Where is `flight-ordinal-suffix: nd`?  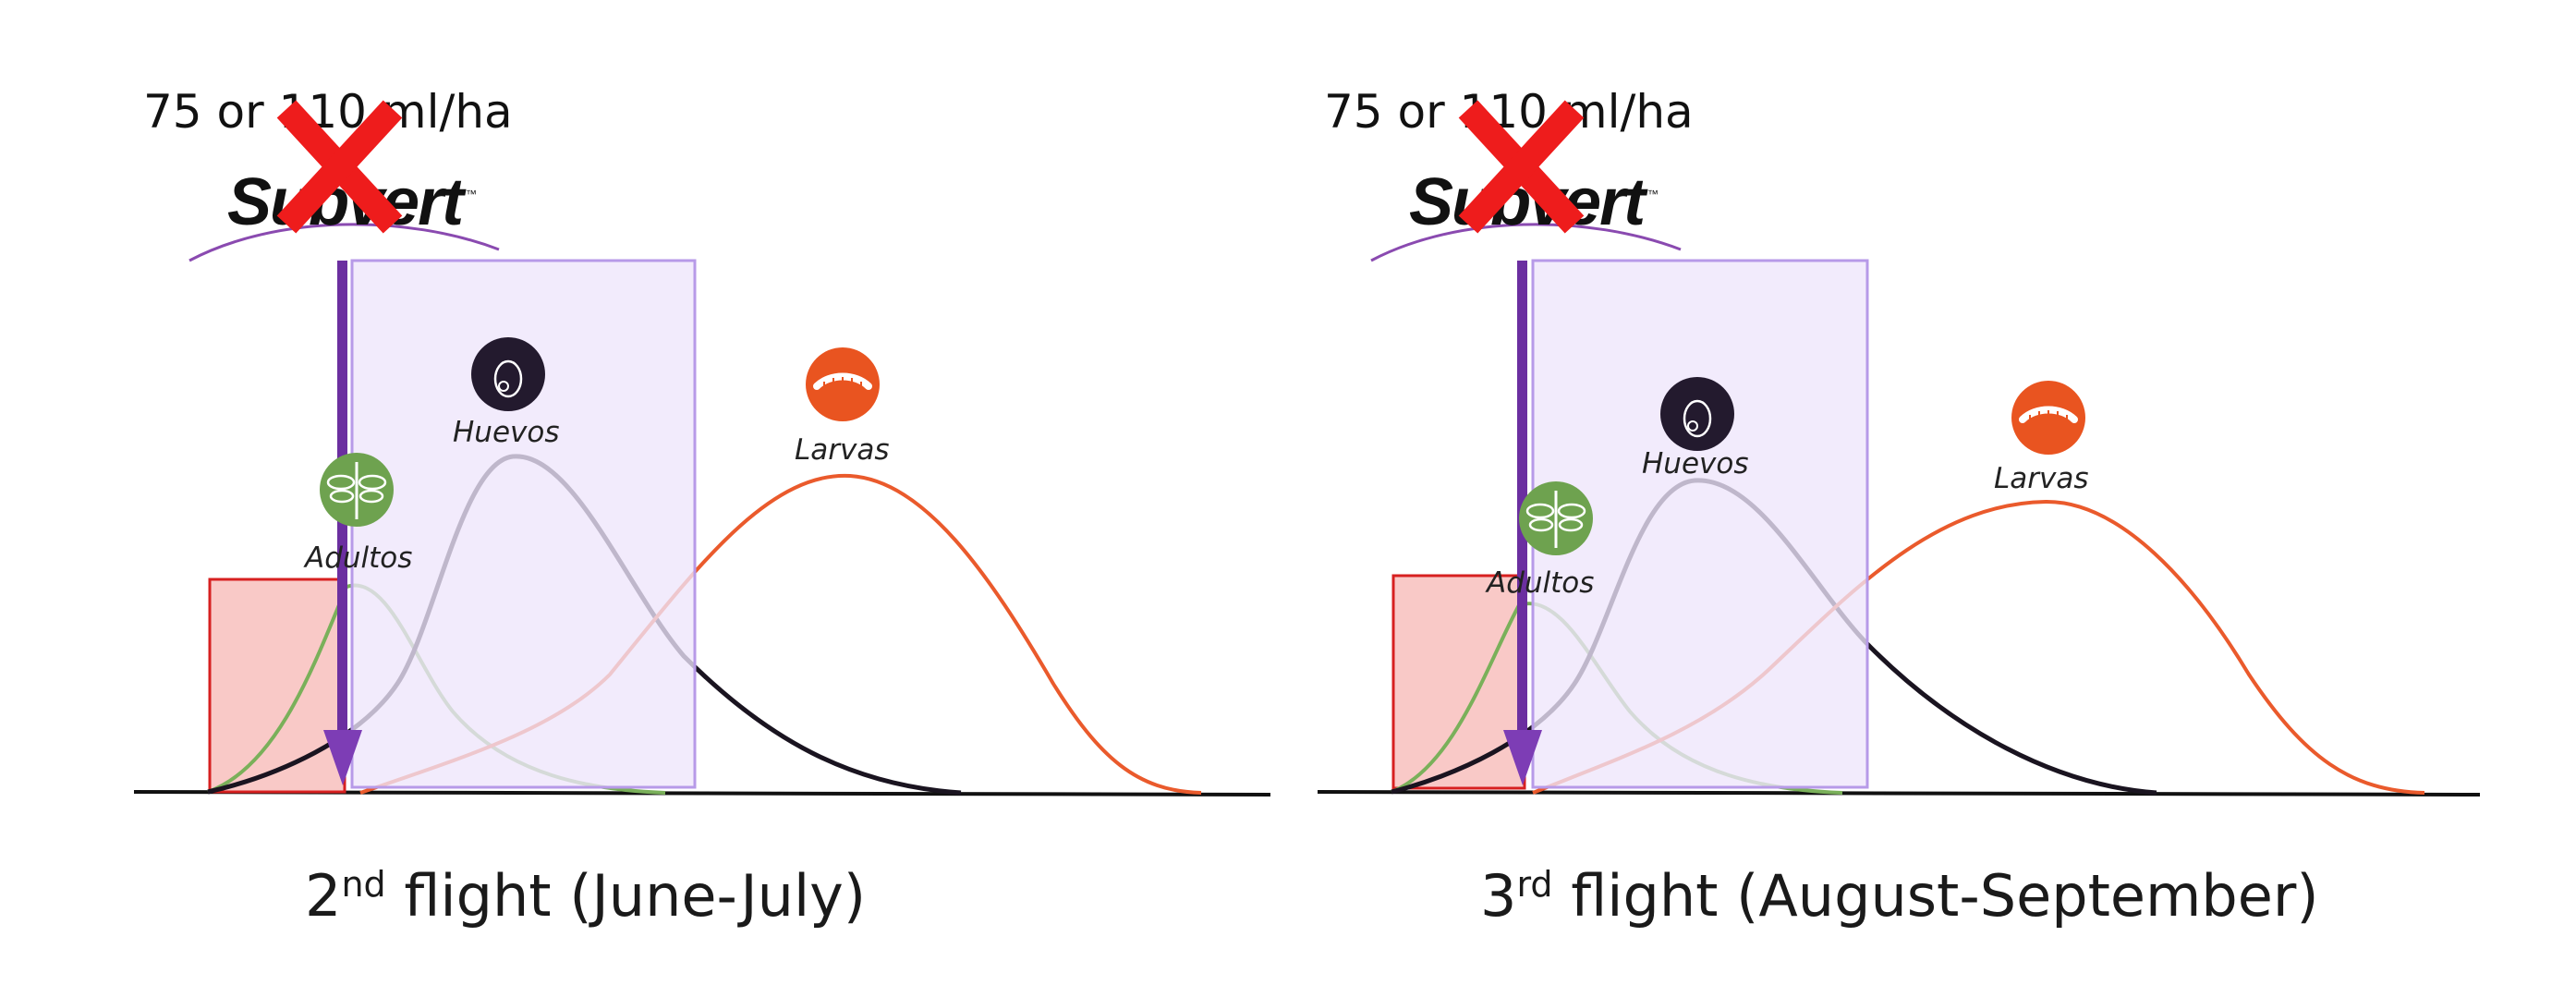
flight-ordinal-suffix: nd is located at coordinates (363, 884).